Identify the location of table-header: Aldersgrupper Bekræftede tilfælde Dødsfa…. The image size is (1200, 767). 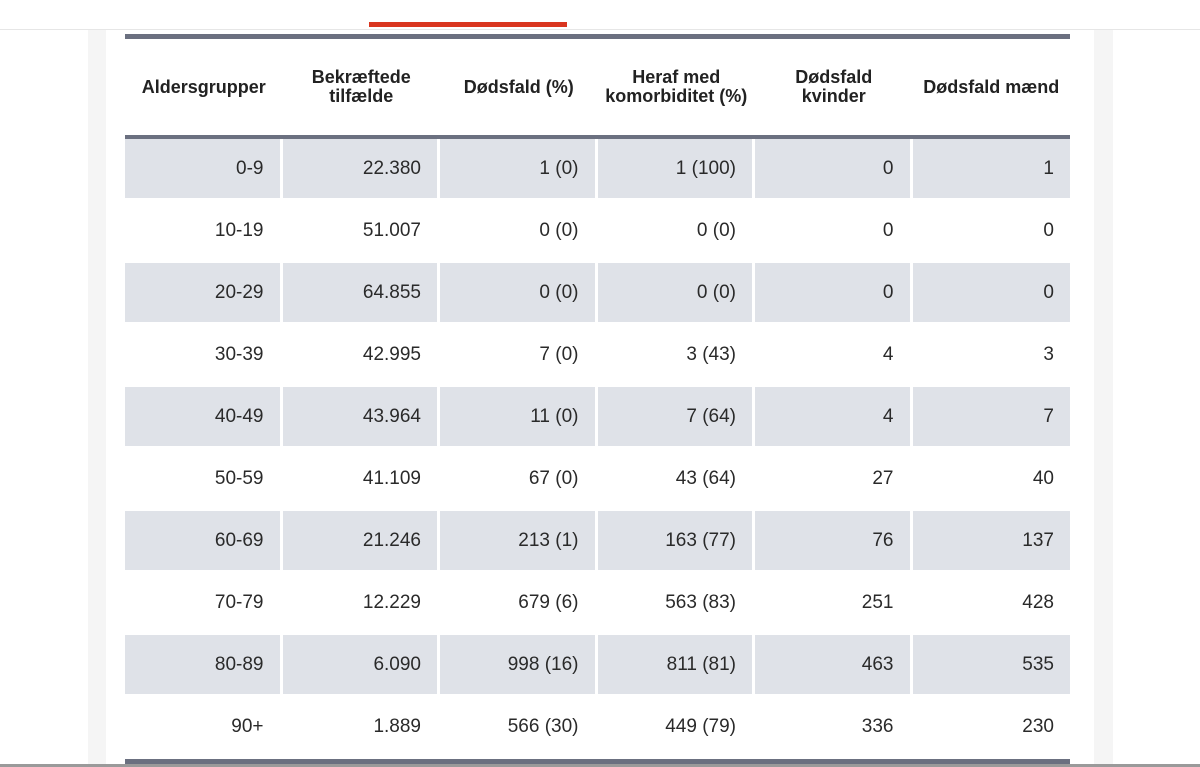
(597, 89).